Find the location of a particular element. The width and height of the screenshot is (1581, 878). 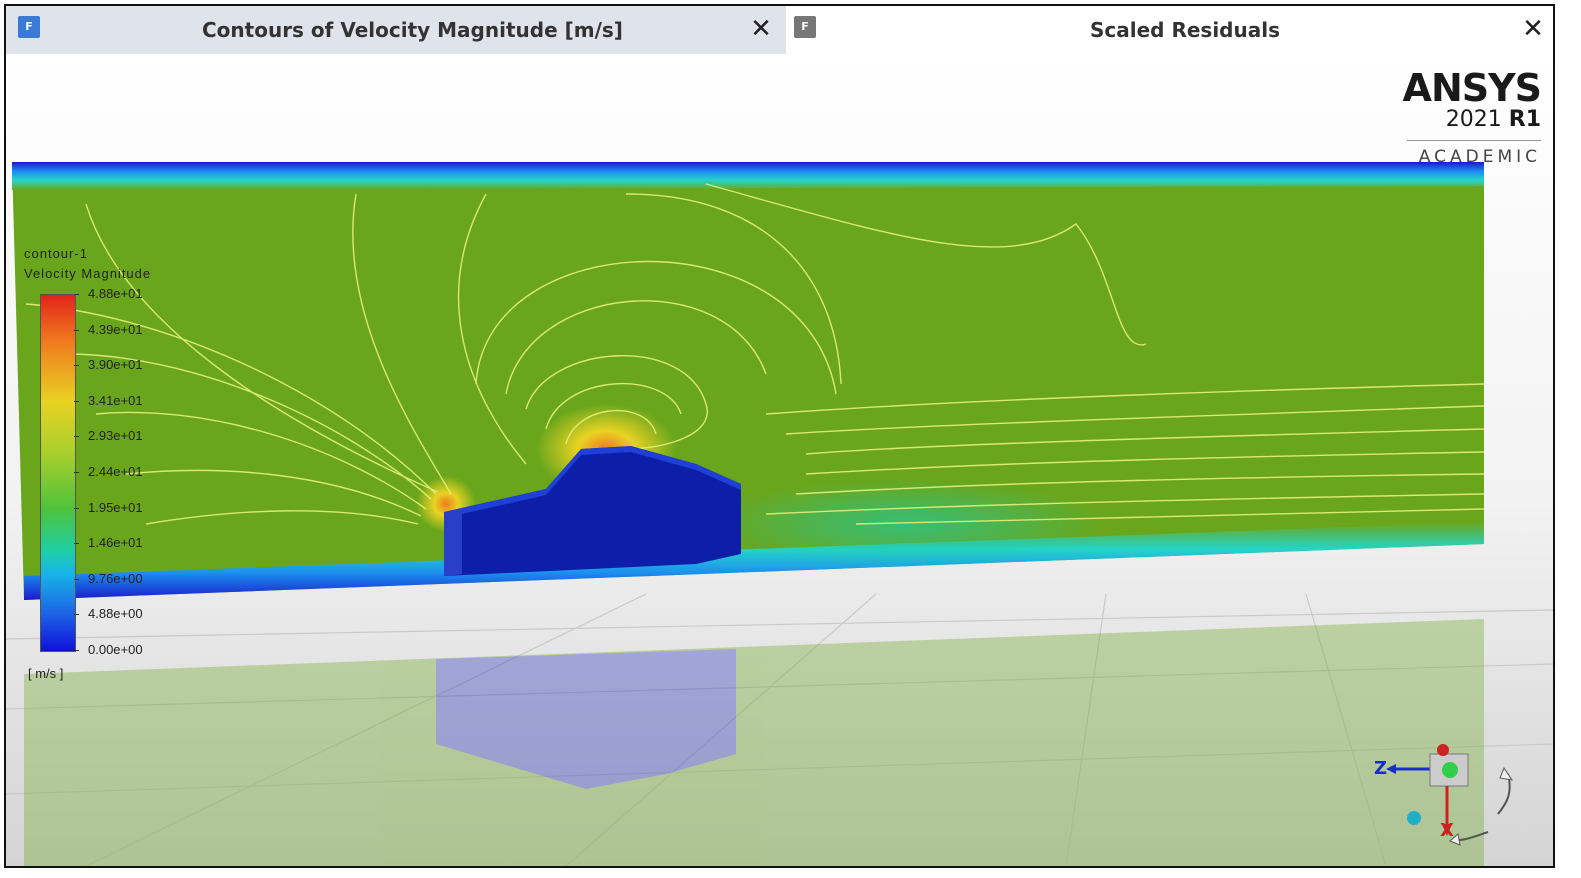

legend-value: 4.88e+00 is located at coordinates (115, 614).